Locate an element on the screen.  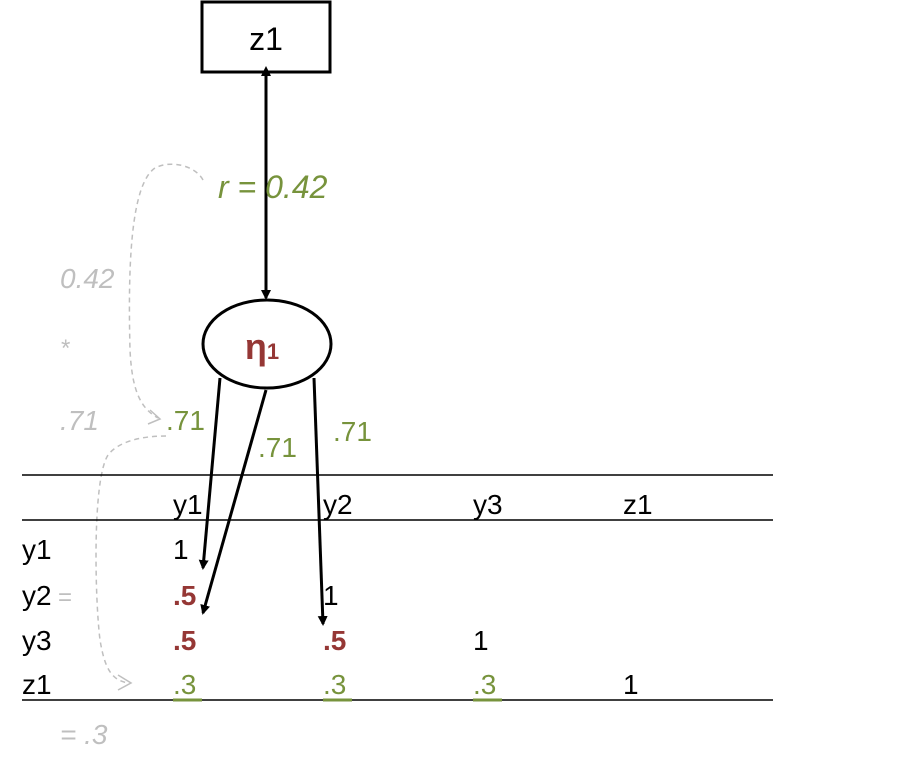
row-label-y3: y3 is located at coordinates (37, 640).